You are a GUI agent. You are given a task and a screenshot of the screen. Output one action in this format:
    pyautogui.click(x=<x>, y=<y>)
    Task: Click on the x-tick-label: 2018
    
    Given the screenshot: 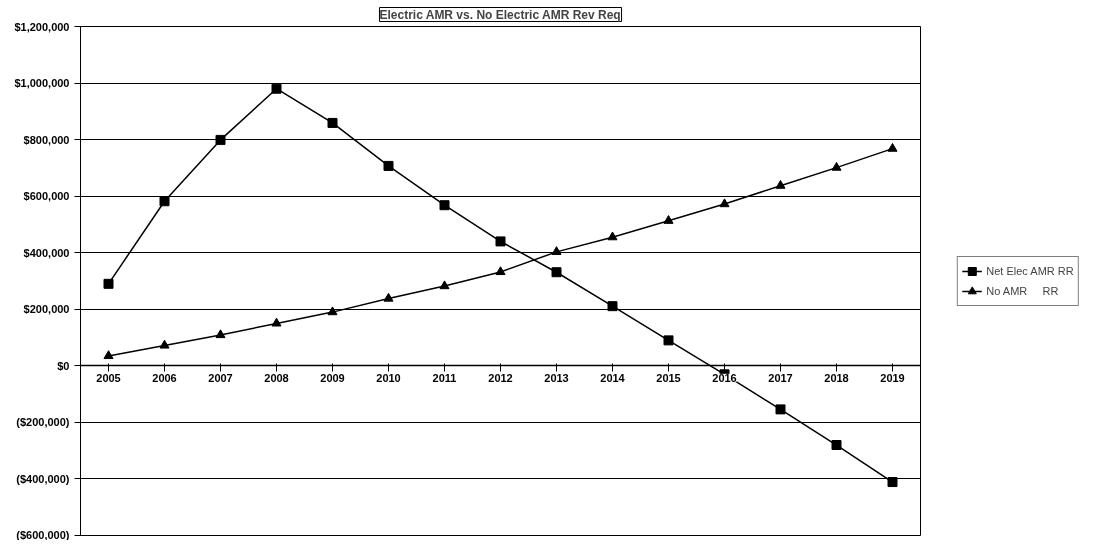 What is the action you would take?
    pyautogui.click(x=836, y=377)
    